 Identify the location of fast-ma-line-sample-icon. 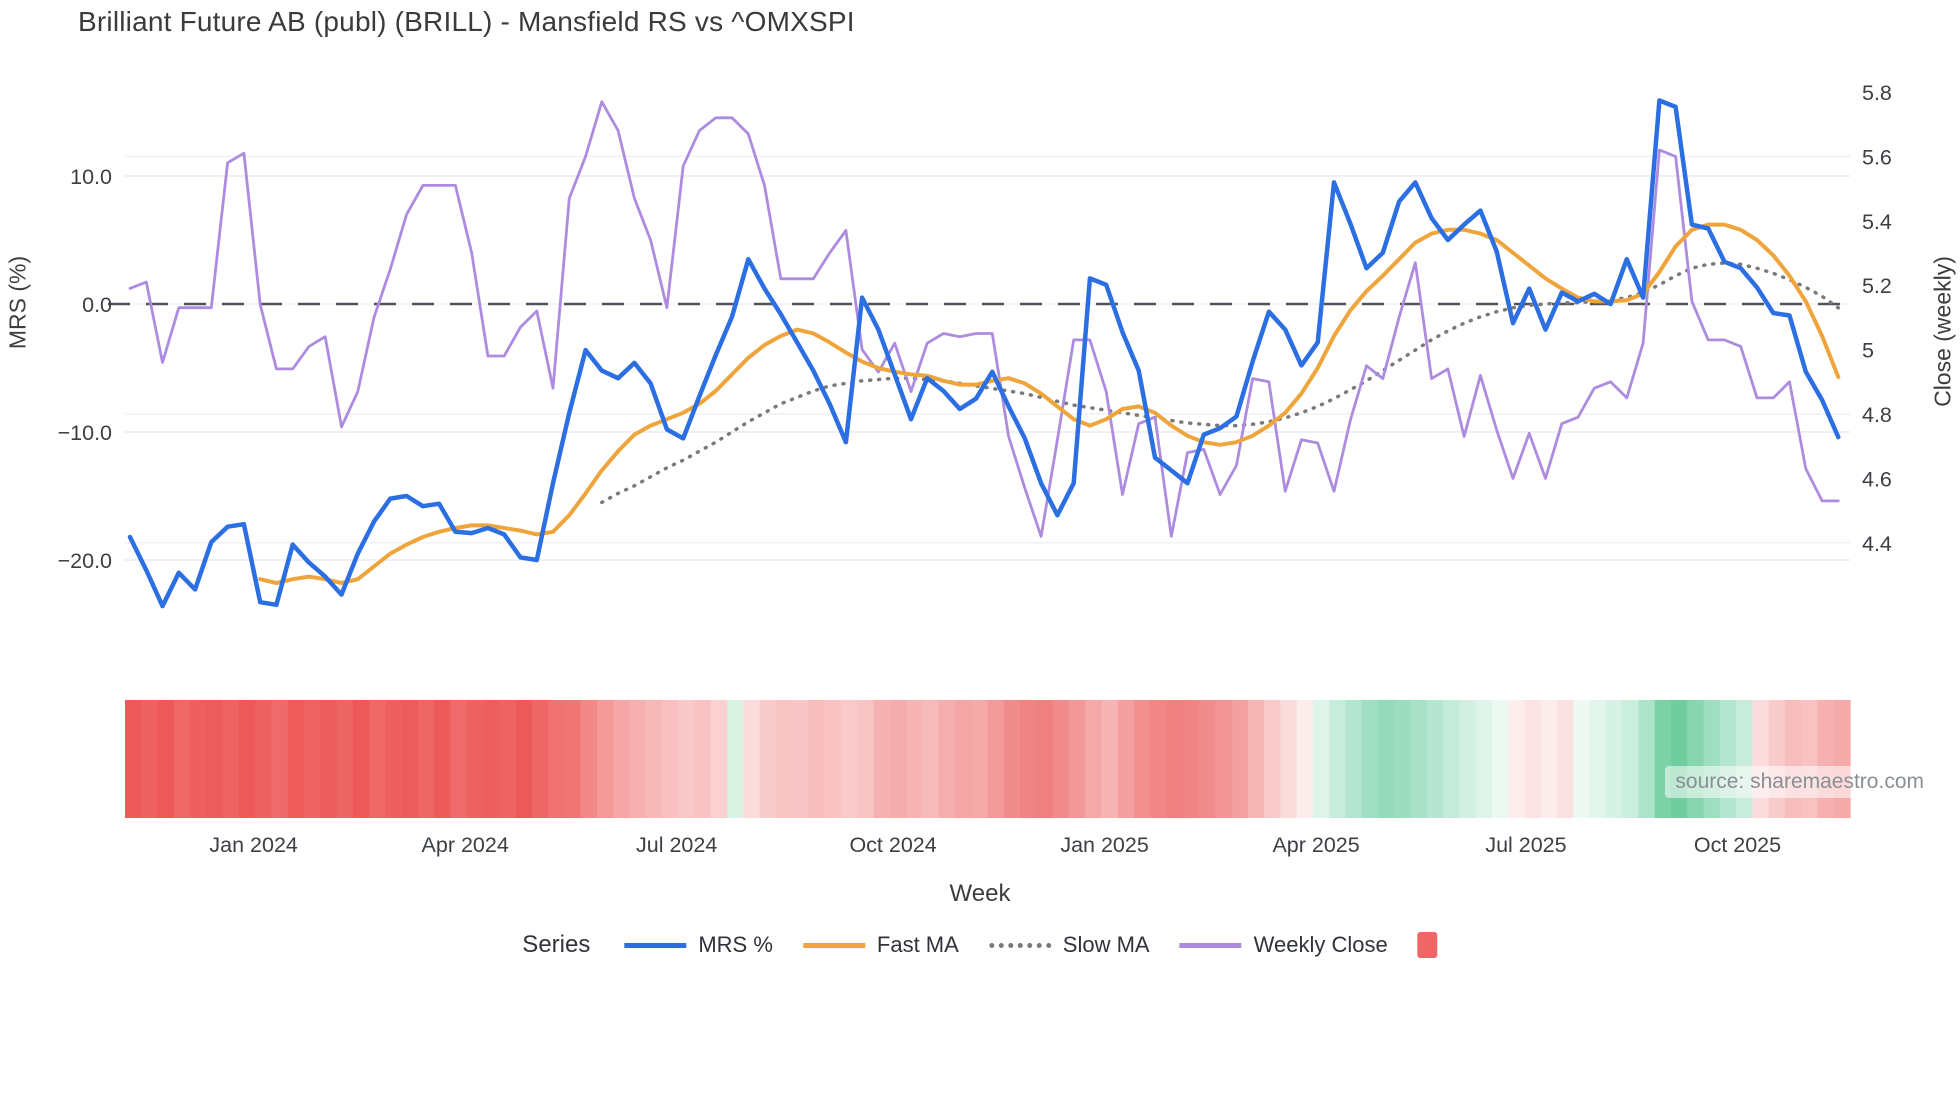
(833, 945).